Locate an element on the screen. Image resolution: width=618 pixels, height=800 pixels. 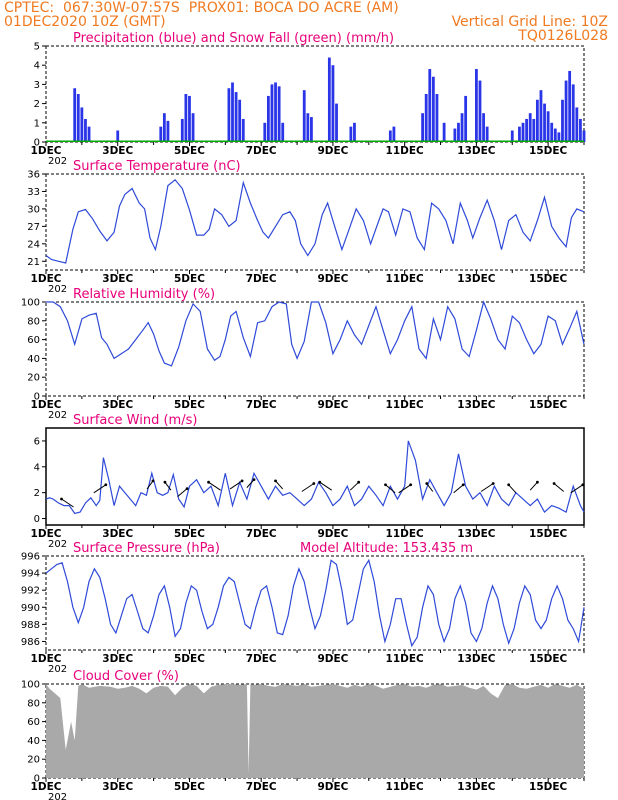
x-tick-label: 1DEC is located at coordinates (46, 279).